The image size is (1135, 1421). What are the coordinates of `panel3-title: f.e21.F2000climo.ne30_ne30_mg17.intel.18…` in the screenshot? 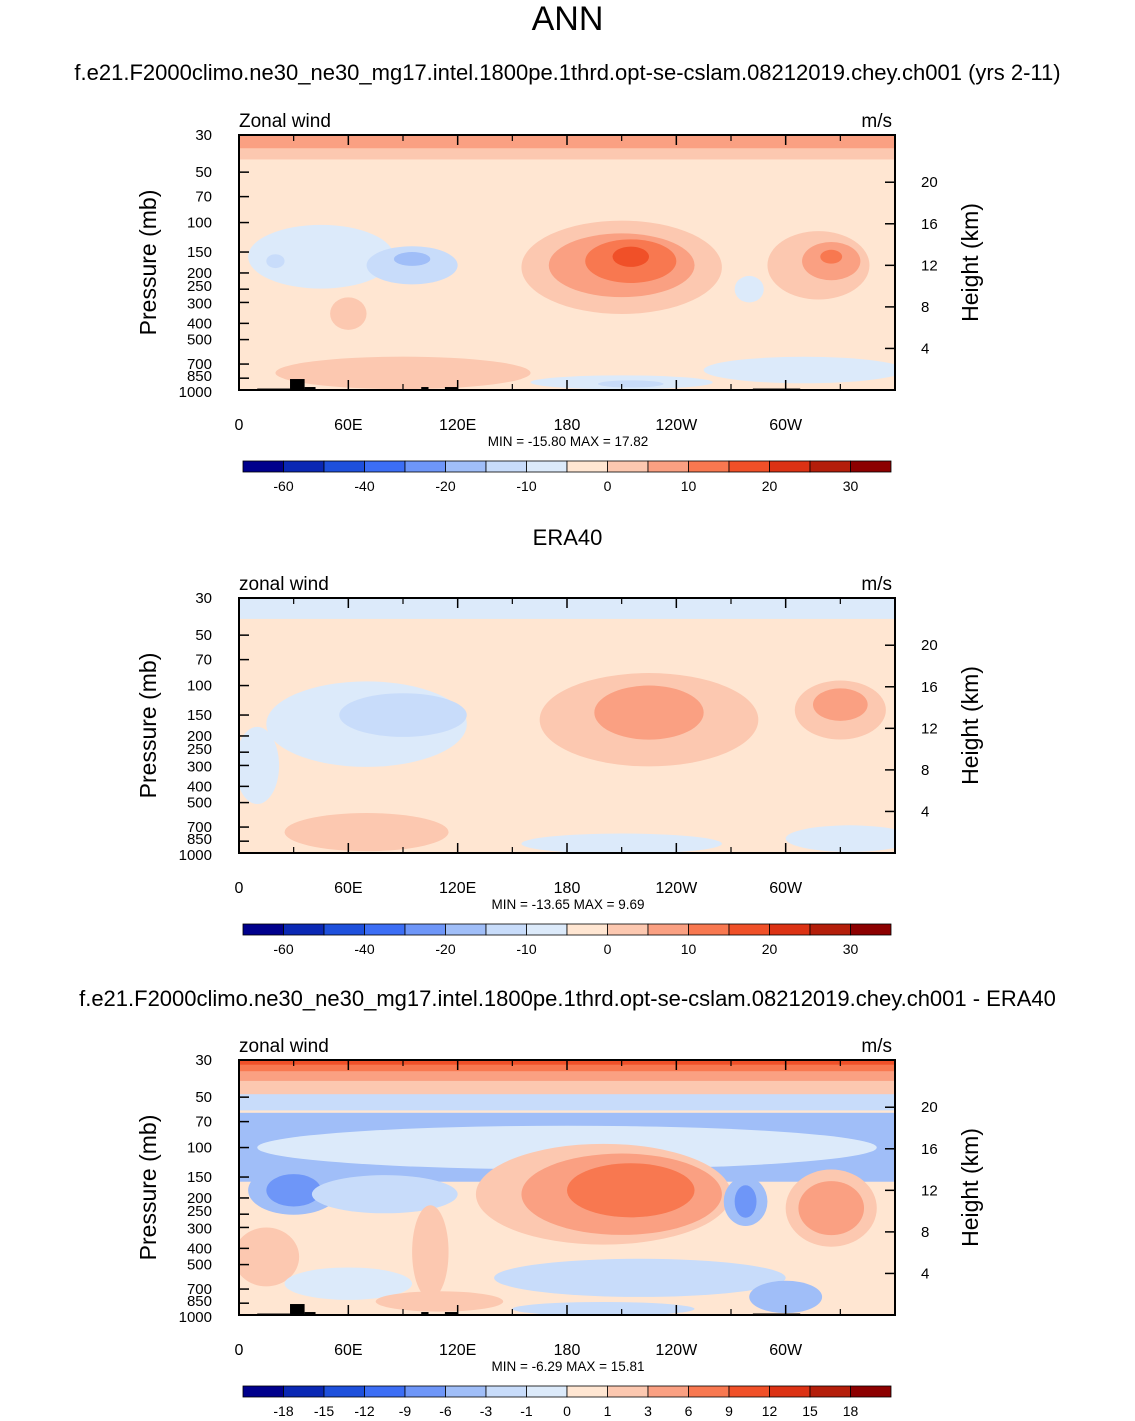 It's located at (567, 998).